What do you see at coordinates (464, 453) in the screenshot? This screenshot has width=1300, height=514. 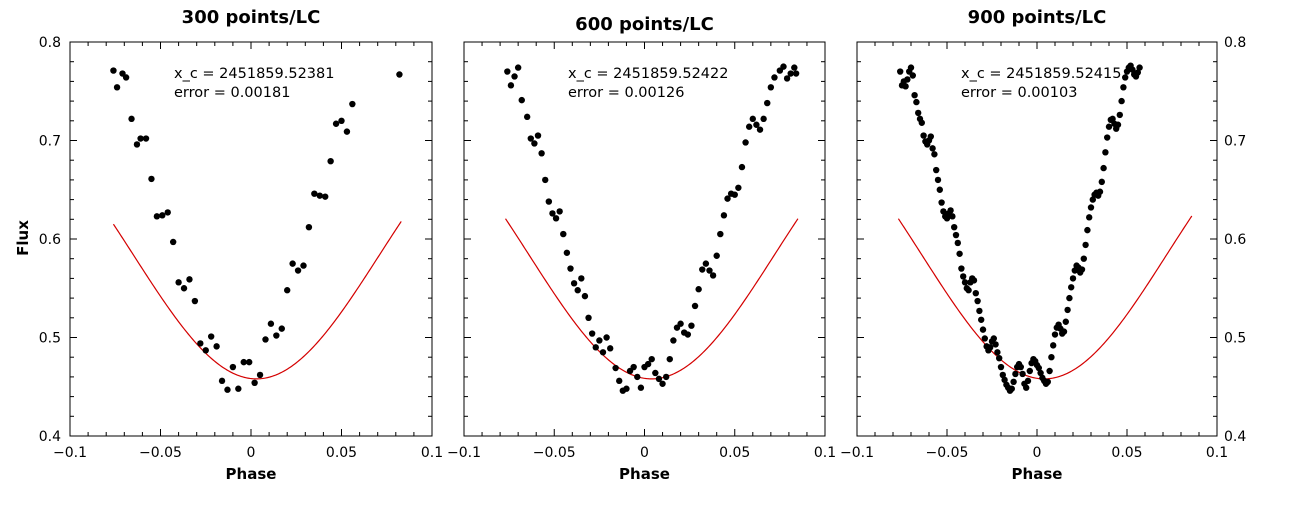 I see `x-tick-label: −0.1` at bounding box center [464, 453].